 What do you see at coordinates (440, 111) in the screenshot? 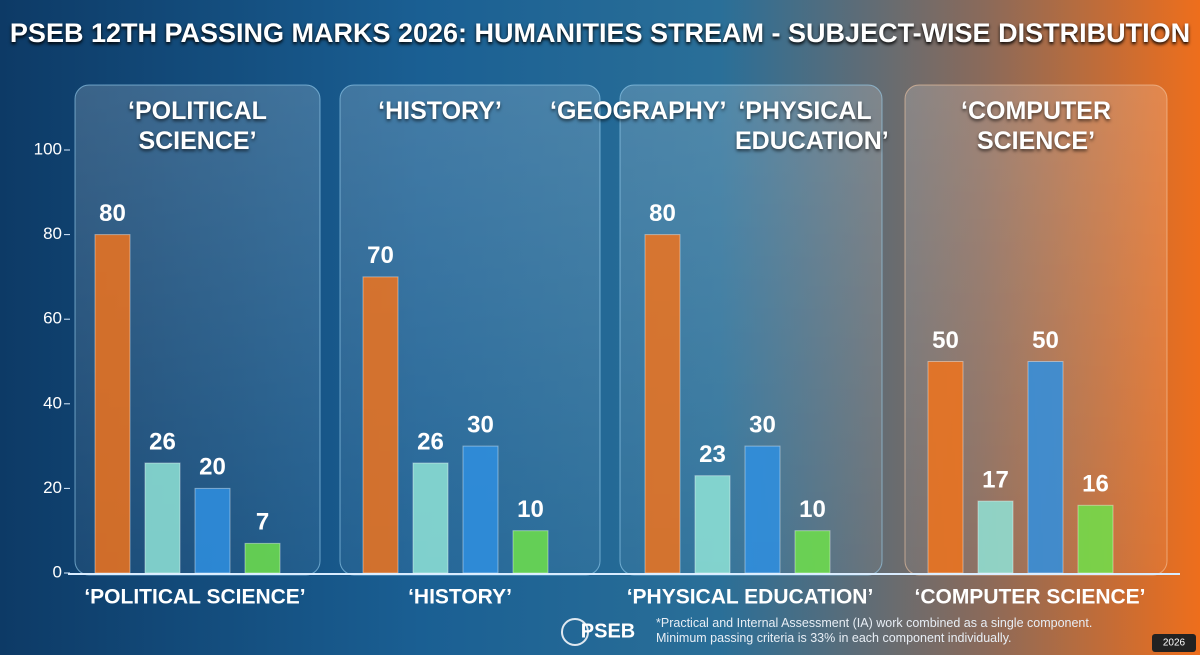
I see `panel-title: ‘HISTORY’` at bounding box center [440, 111].